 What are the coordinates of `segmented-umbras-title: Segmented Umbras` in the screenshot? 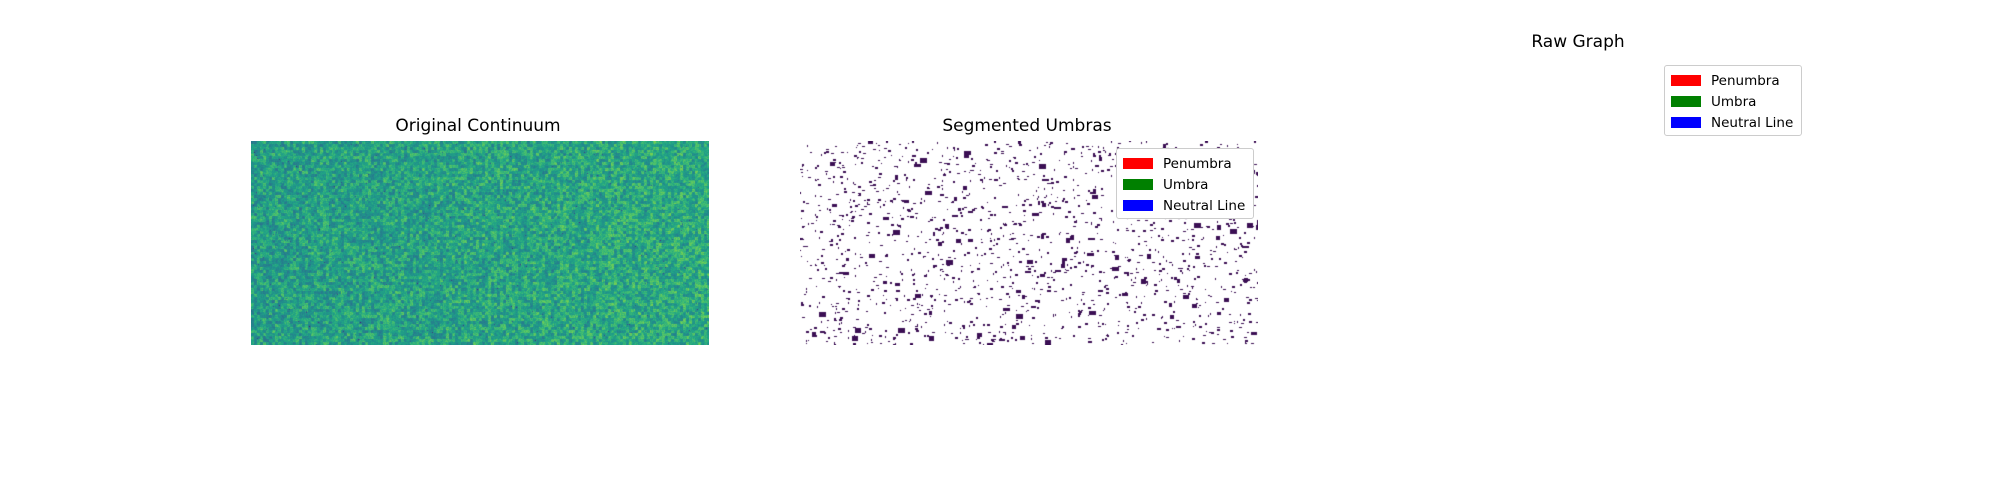 It's located at (1027, 126).